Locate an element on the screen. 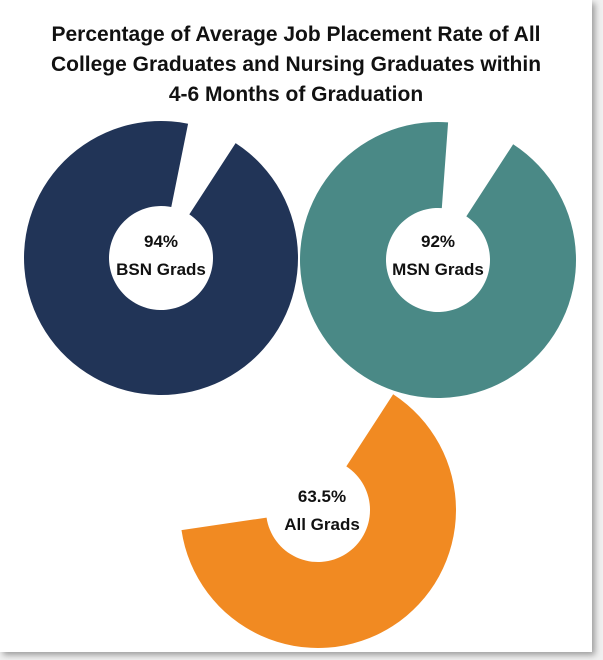  chart-title-line-3: 4-6 Months of Graduation is located at coordinates (296, 94).